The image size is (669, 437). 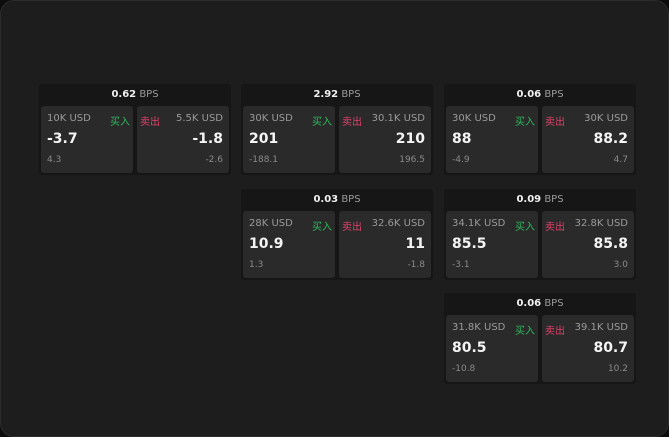 What do you see at coordinates (610, 244) in the screenshot?
I see `ask-price: 85.8` at bounding box center [610, 244].